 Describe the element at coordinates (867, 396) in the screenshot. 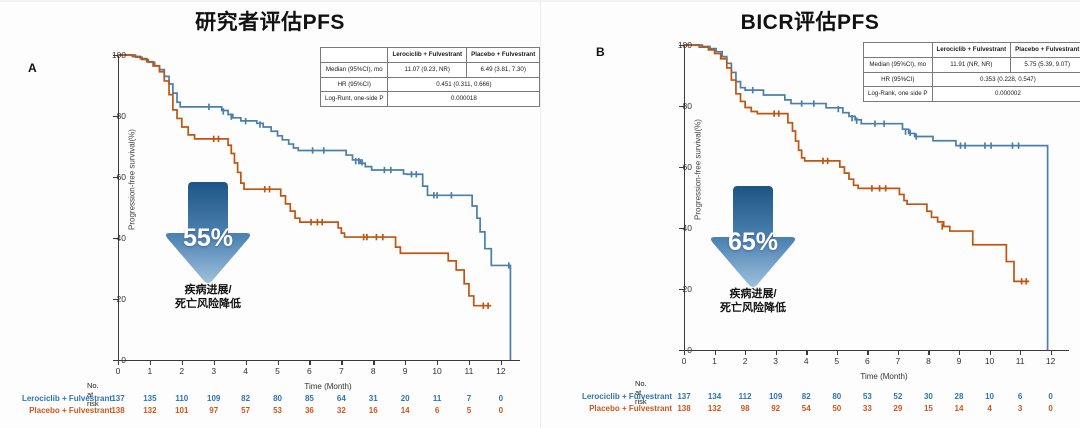

I see `risk-value: 53` at that location.